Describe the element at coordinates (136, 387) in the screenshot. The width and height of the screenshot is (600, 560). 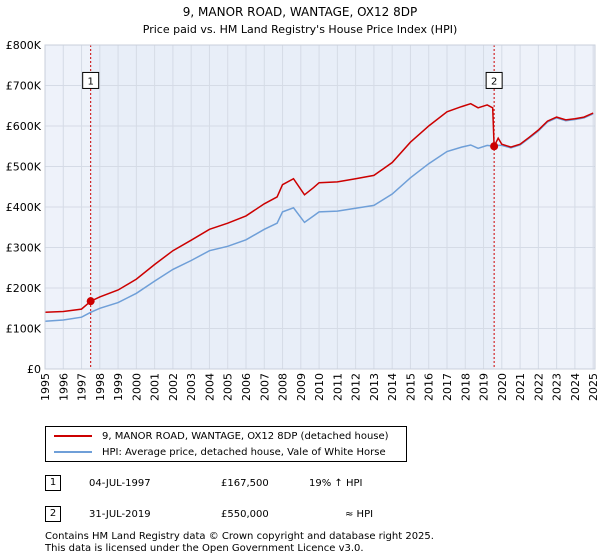
I see `x-tick-label: 2000` at that location.